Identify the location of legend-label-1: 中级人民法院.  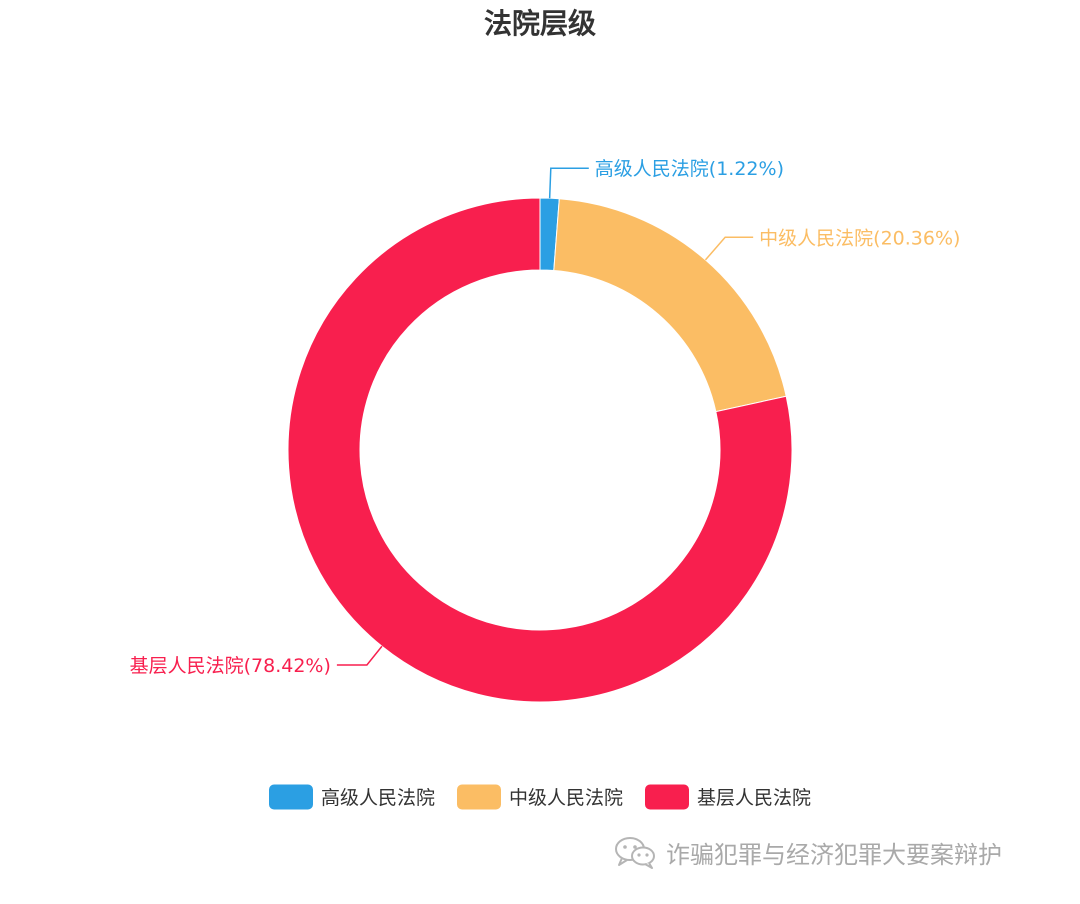
(566, 798).